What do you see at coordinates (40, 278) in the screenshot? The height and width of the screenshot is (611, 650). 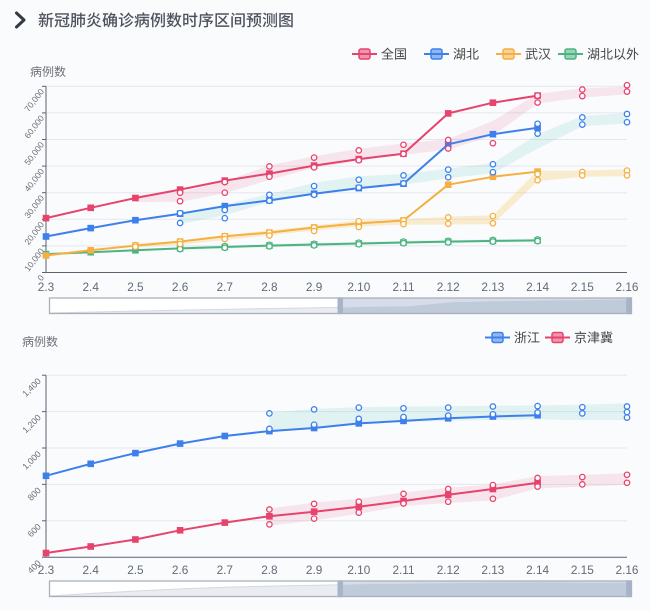 I see `svg-text: 0` at bounding box center [40, 278].